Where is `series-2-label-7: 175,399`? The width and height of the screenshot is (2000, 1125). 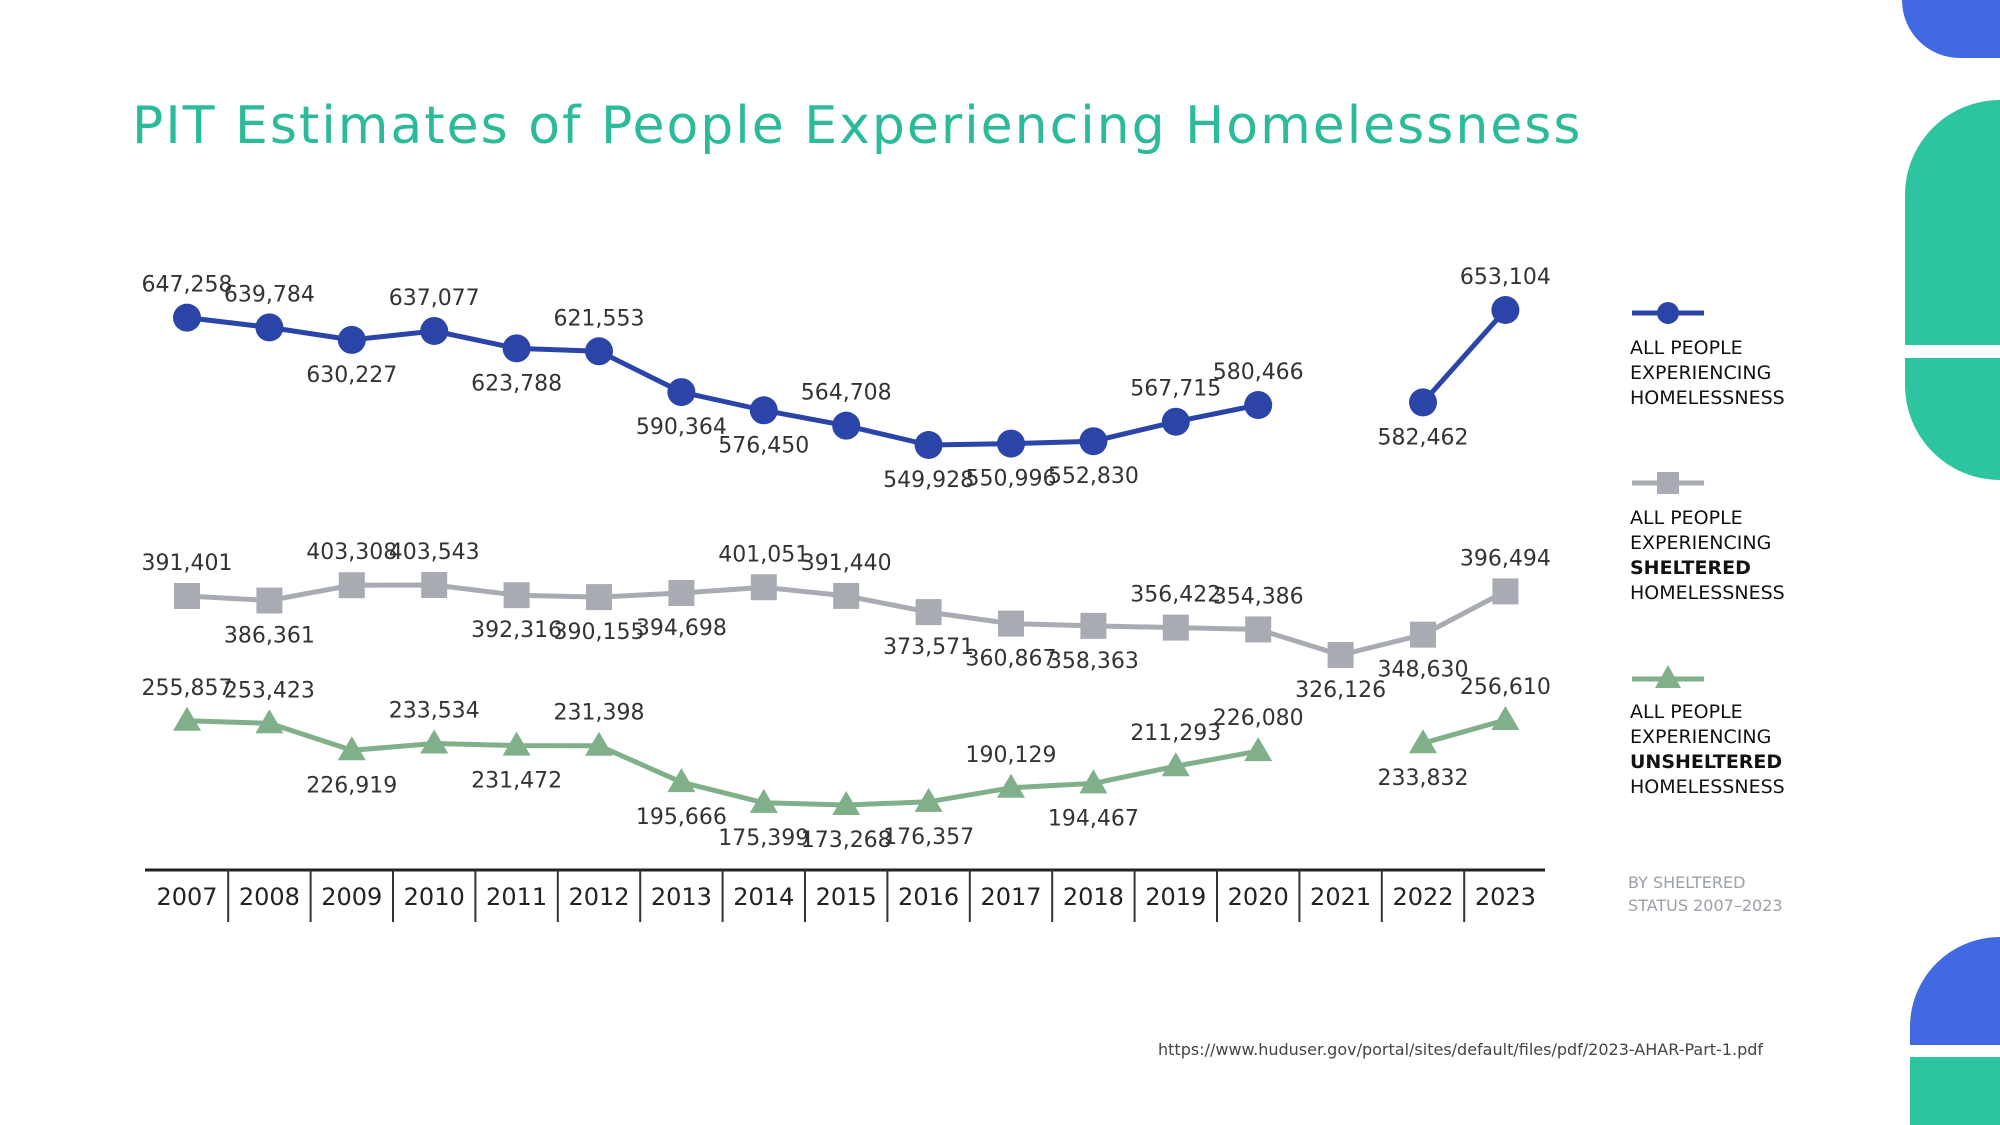
series-2-label-7: 175,399 is located at coordinates (763, 838).